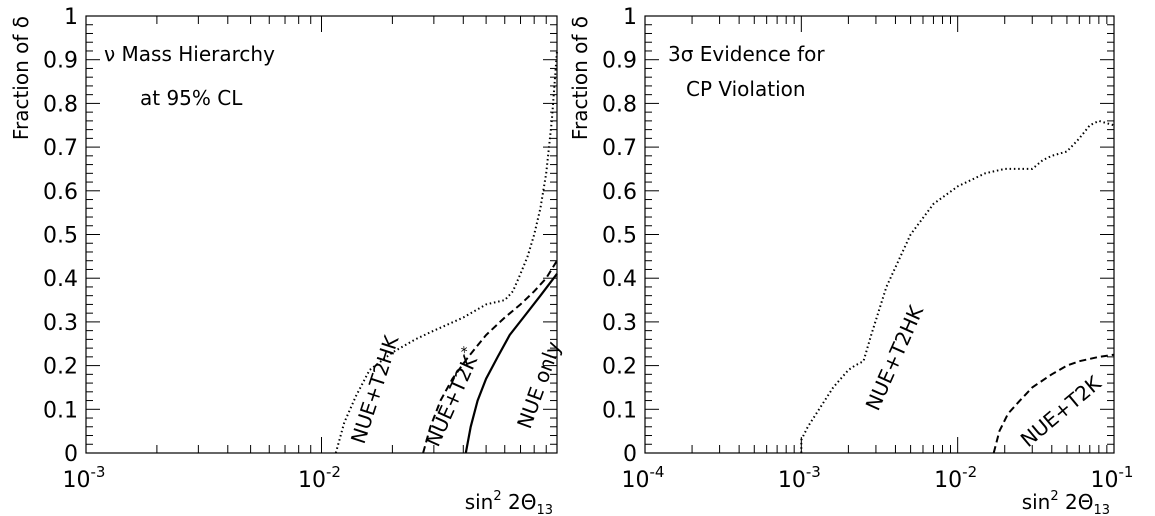 The height and width of the screenshot is (516, 1155). Describe the element at coordinates (746, 89) in the screenshot. I see `panel-annotation: CP Violation` at that location.